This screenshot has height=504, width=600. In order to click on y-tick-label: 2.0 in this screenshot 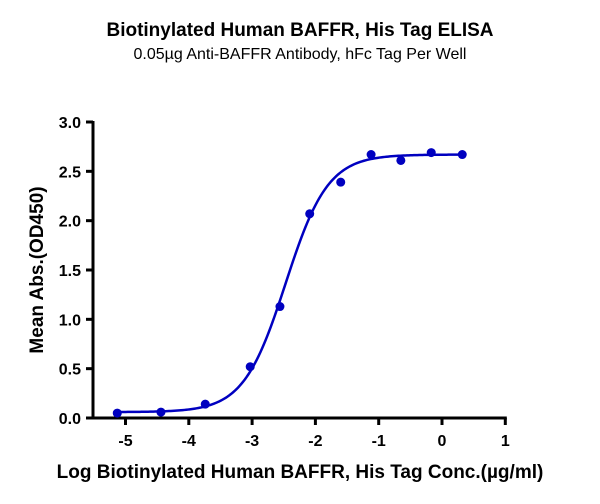, I will do `click(70, 222)`.